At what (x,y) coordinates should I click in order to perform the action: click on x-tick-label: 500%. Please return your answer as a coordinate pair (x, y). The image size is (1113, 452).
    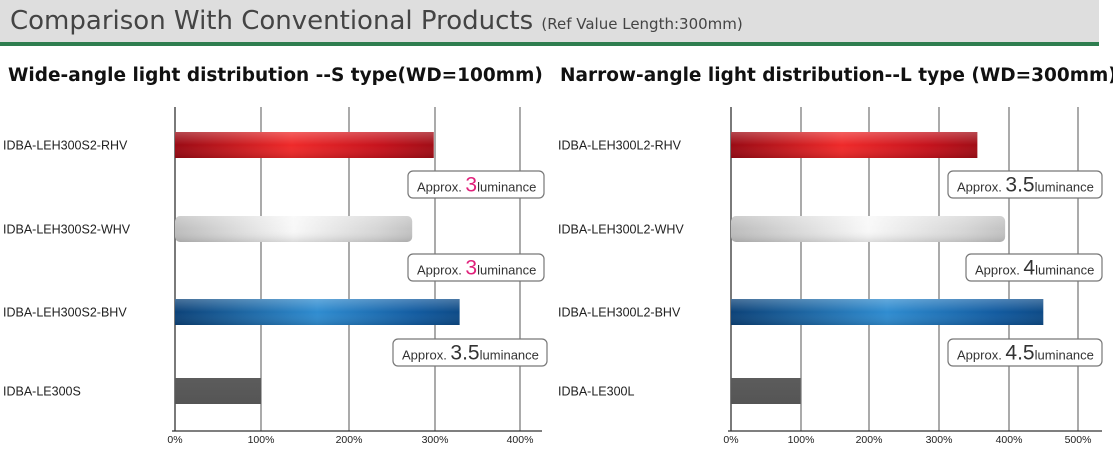
    Looking at the image, I should click on (1078, 440).